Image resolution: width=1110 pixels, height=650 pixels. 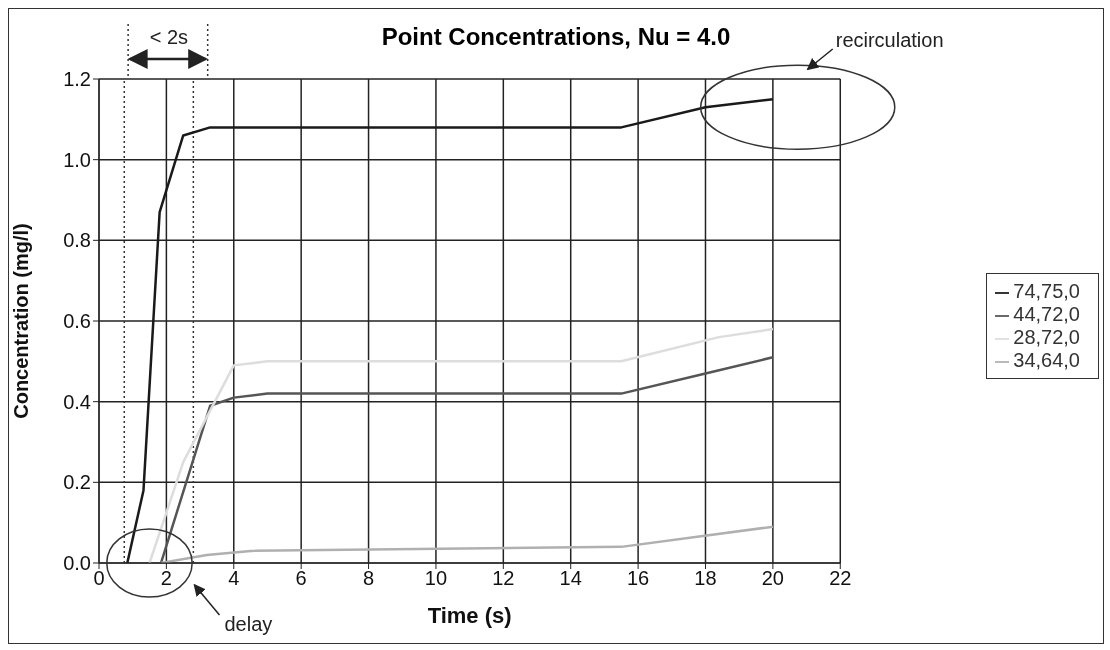 What do you see at coordinates (77, 79) in the screenshot?
I see `y-tick-label: 1.2` at bounding box center [77, 79].